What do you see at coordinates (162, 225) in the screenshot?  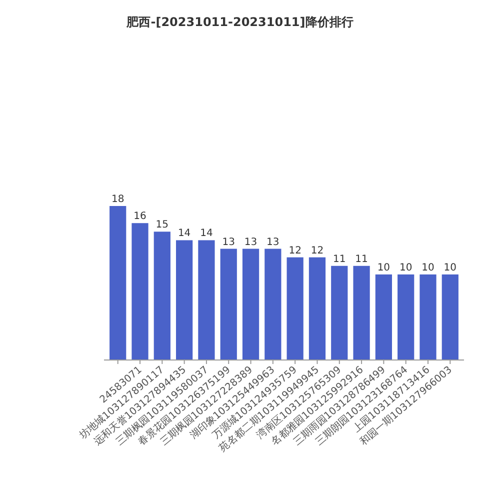 I see `data-label: 15` at bounding box center [162, 225].